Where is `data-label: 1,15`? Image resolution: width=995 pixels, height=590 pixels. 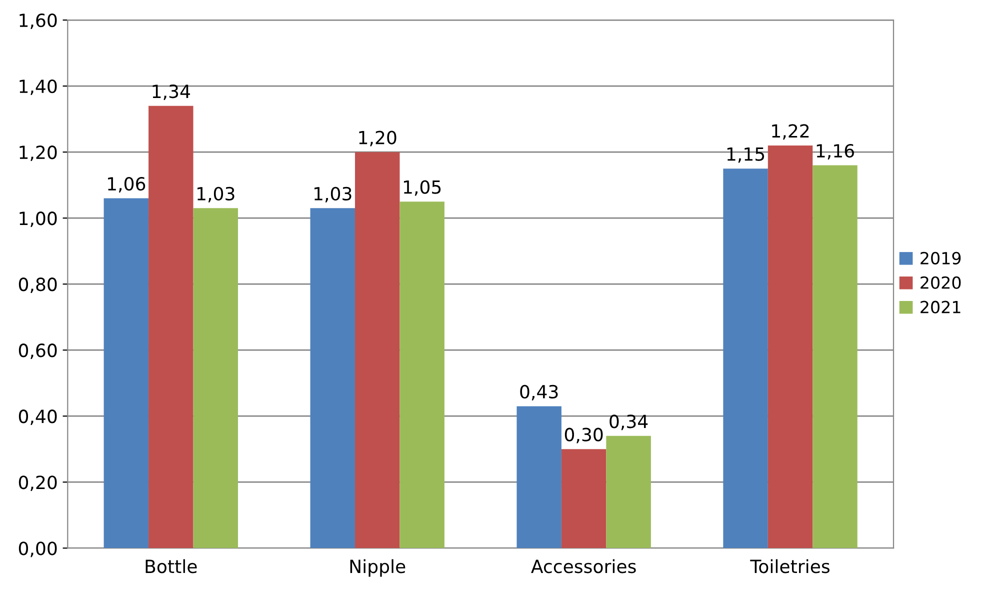
data-label: 1,15 is located at coordinates (745, 155).